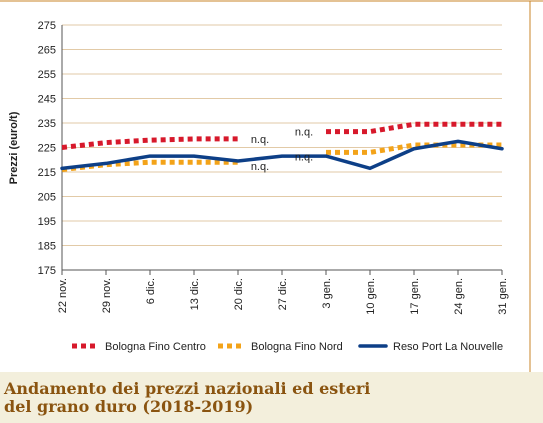 Image resolution: width=543 pixels, height=423 pixels. Describe the element at coordinates (47, 149) in the screenshot. I see `y-tick-label: 225` at that location.